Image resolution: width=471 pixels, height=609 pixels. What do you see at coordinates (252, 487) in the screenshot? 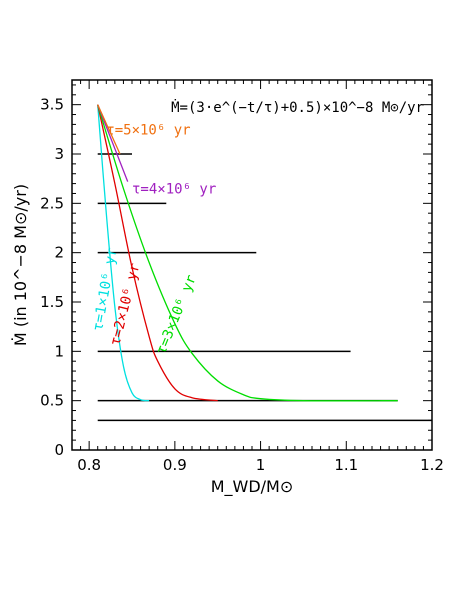
I see `x-axis-title: M_WD/M⊙` at bounding box center [252, 487].